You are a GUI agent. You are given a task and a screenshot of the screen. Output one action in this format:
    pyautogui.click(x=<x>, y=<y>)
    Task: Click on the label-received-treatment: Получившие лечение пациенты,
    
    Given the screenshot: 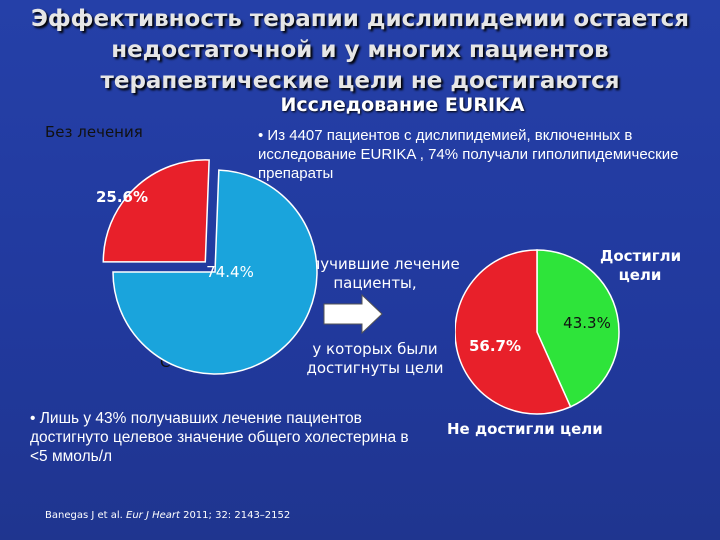 What is the action you would take?
    pyautogui.click(x=375, y=273)
    